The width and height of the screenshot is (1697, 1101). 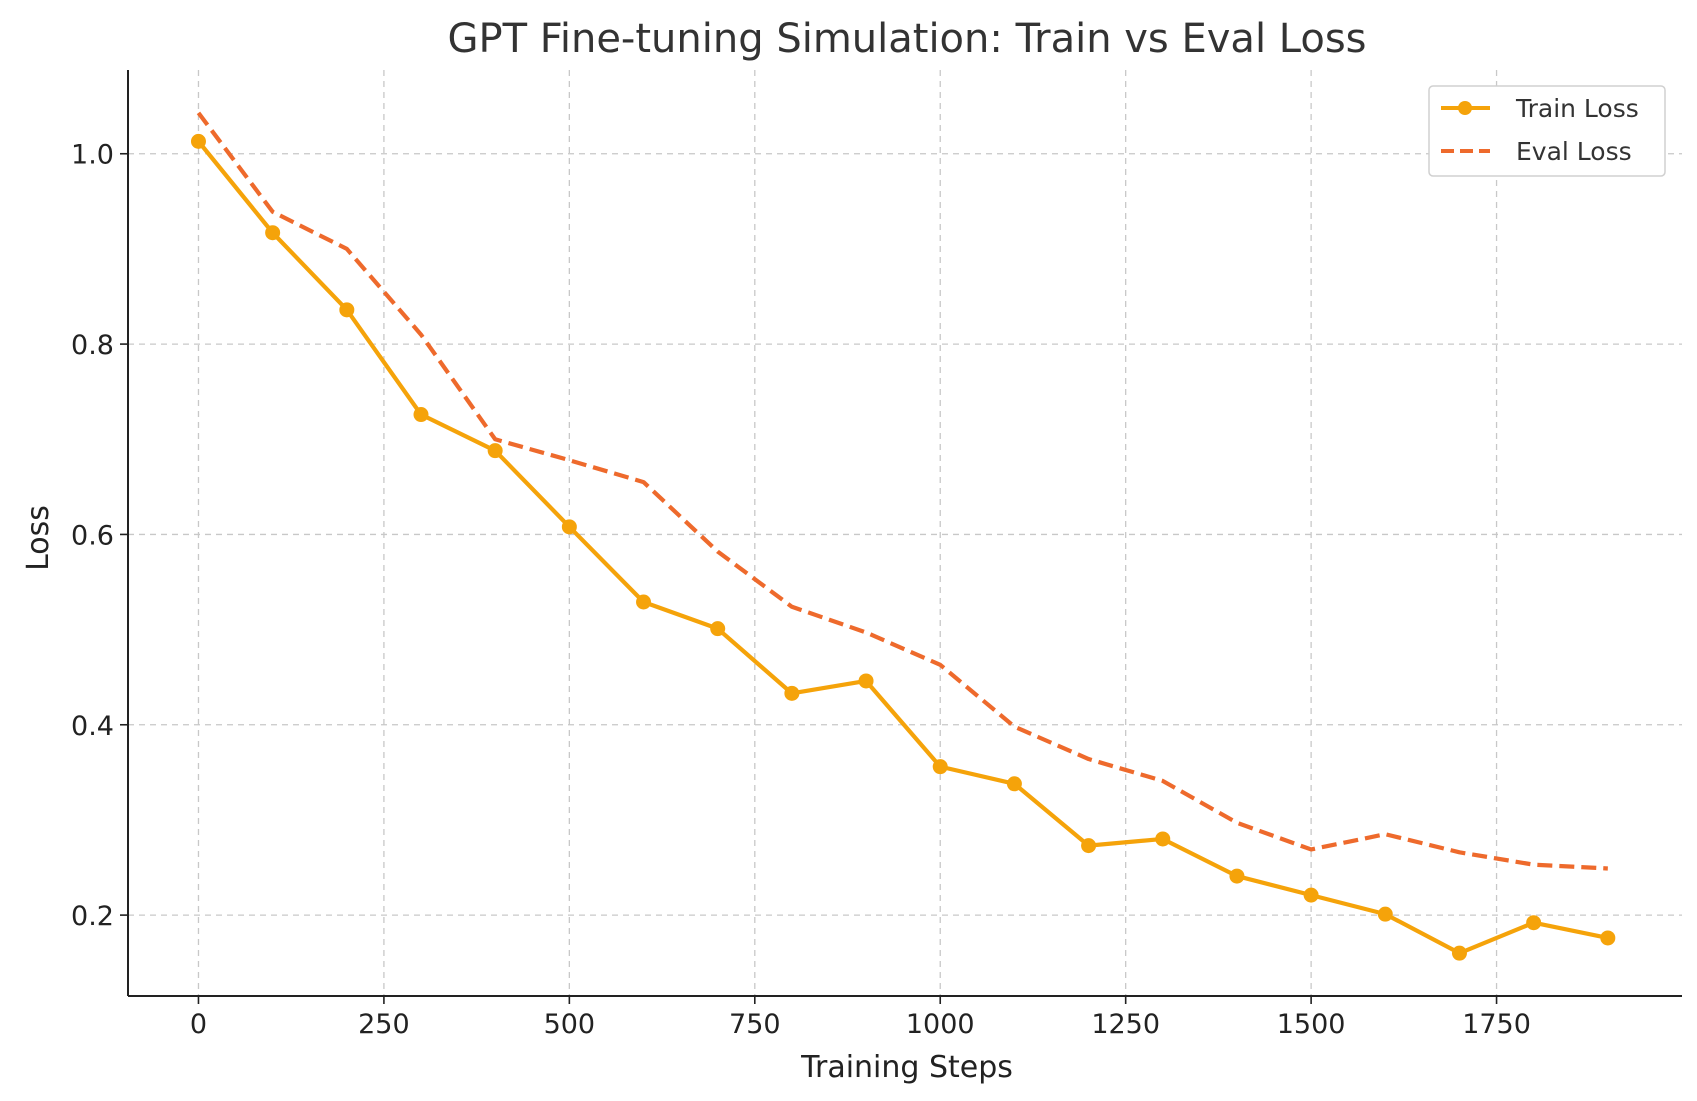 I want to click on x-tick-label: 1500, so click(x=1311, y=1024).